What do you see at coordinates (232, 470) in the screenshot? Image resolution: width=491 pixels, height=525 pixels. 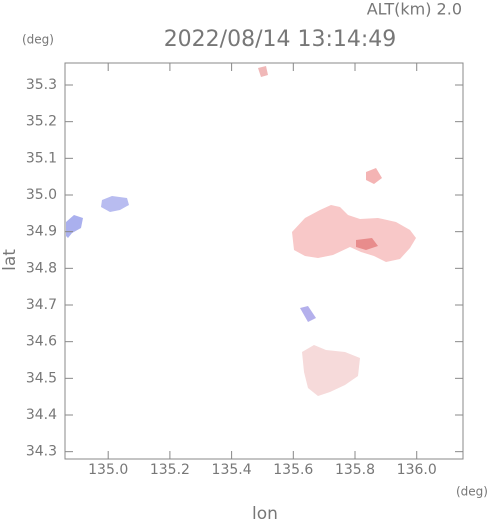 I see `x-tick-label: 135.4` at bounding box center [232, 470].